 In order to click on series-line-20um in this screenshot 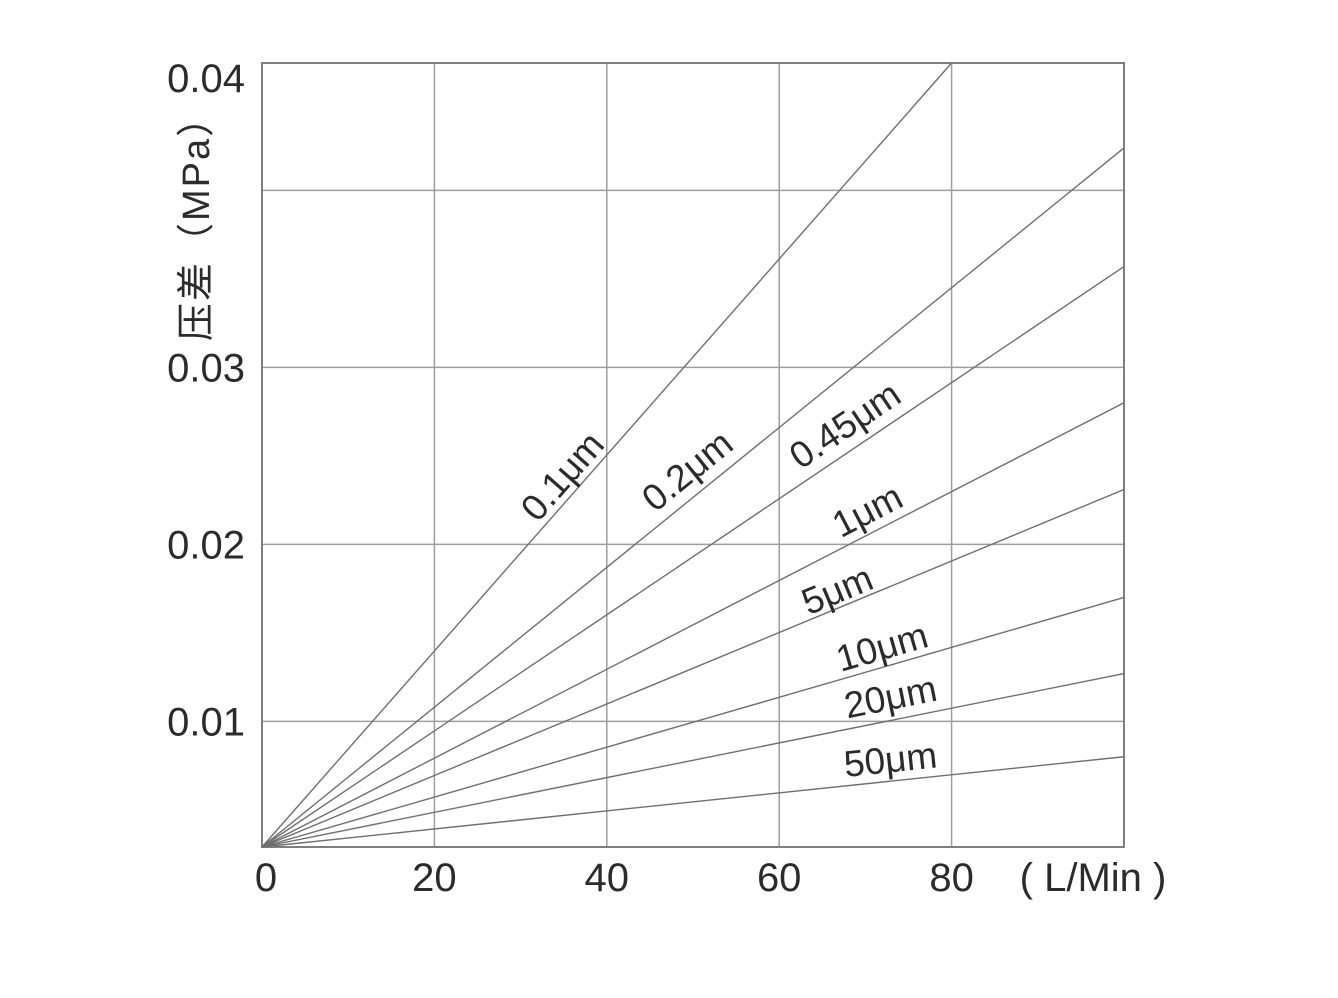, I will do `click(693, 760)`.